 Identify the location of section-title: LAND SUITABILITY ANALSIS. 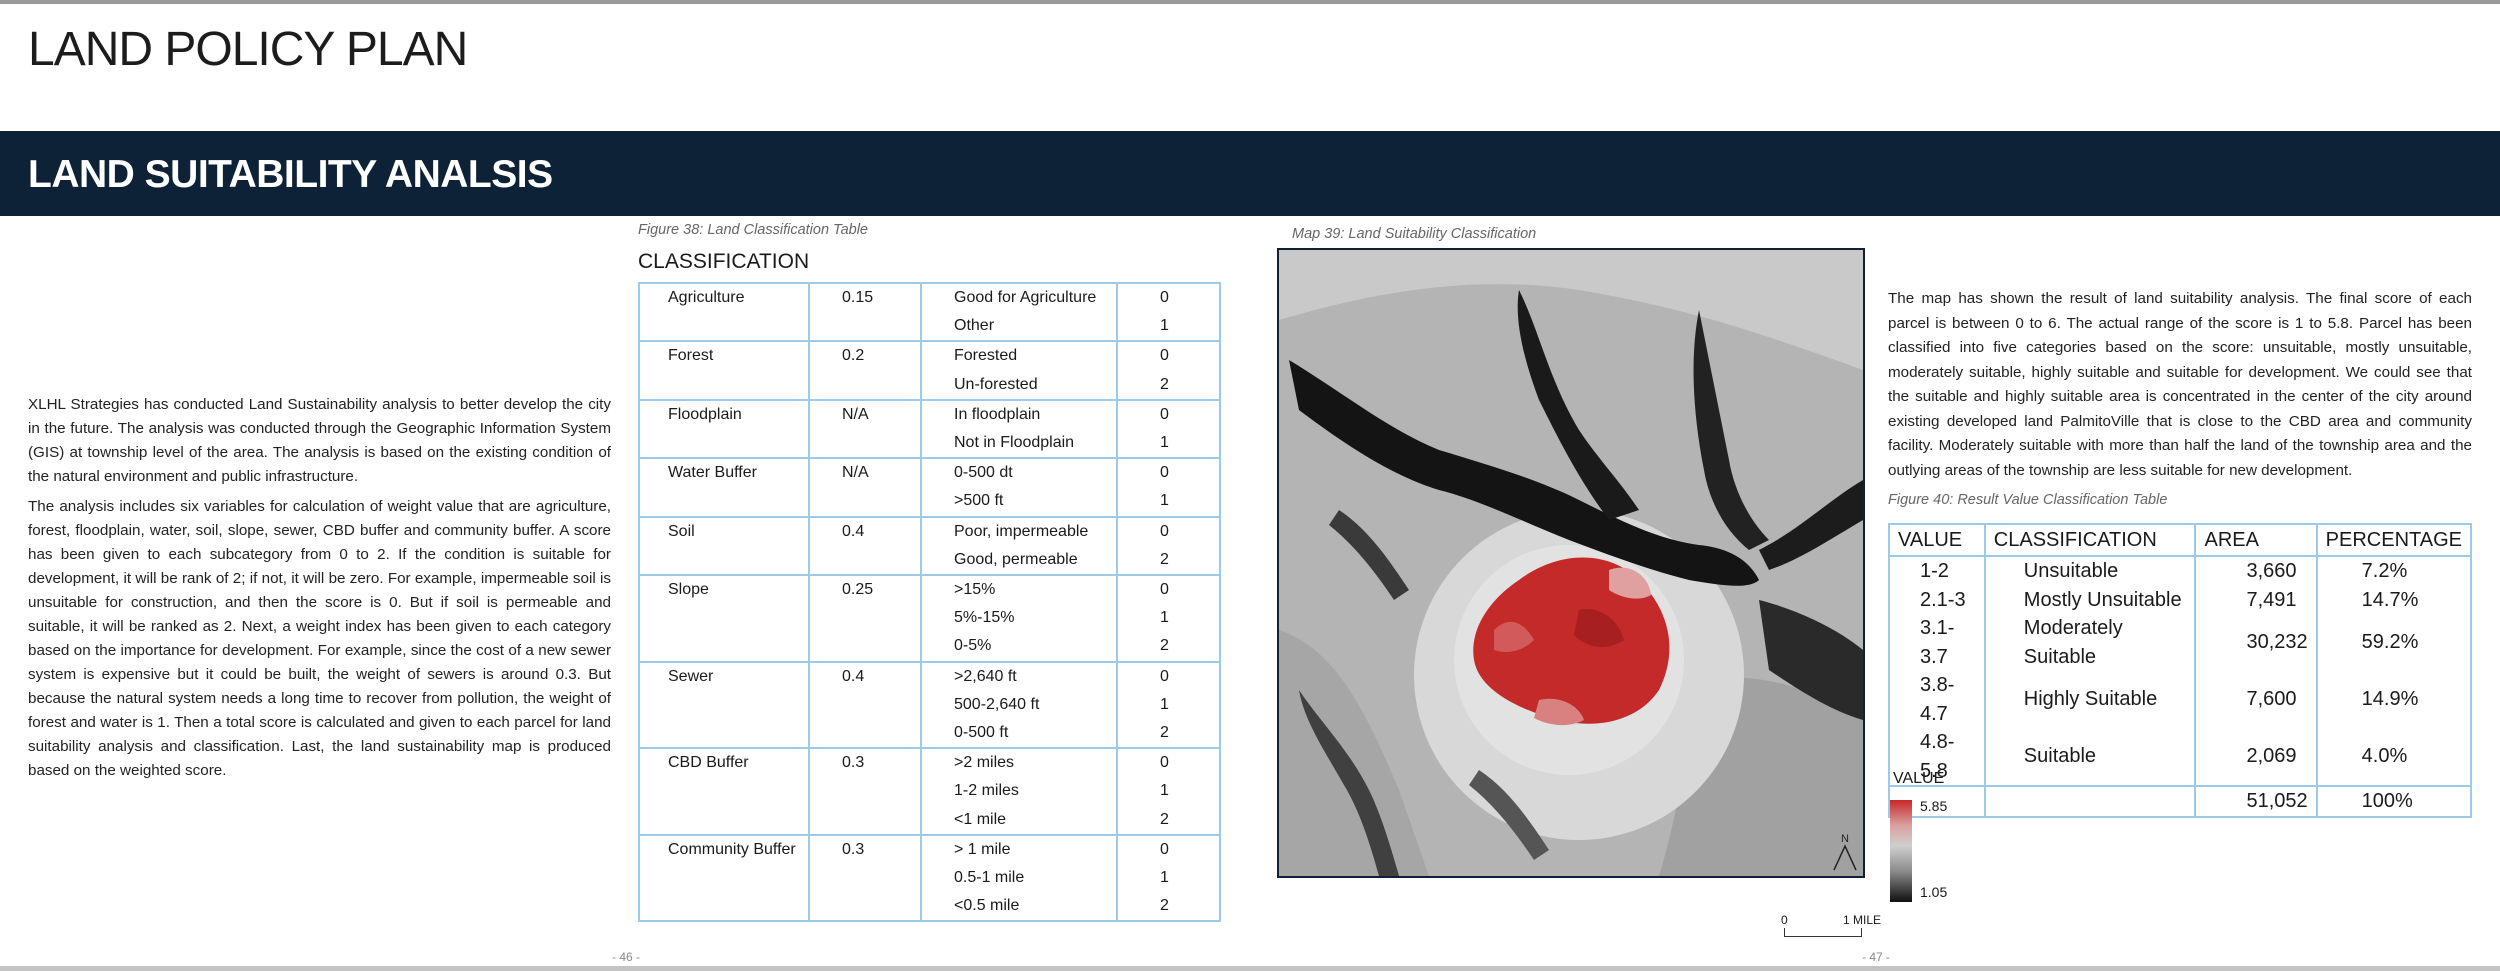
(290, 174).